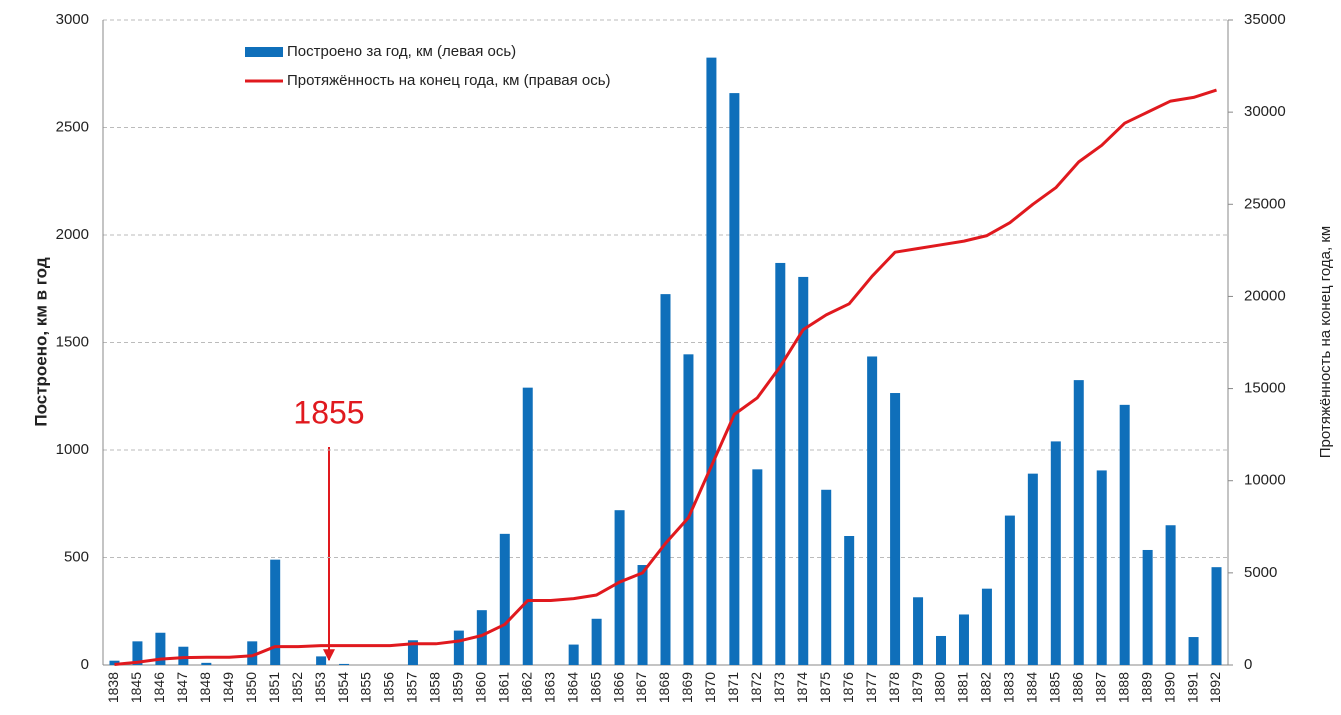 The image size is (1341, 715). What do you see at coordinates (76, 556) in the screenshot?
I see `y-tick-label: 500` at bounding box center [76, 556].